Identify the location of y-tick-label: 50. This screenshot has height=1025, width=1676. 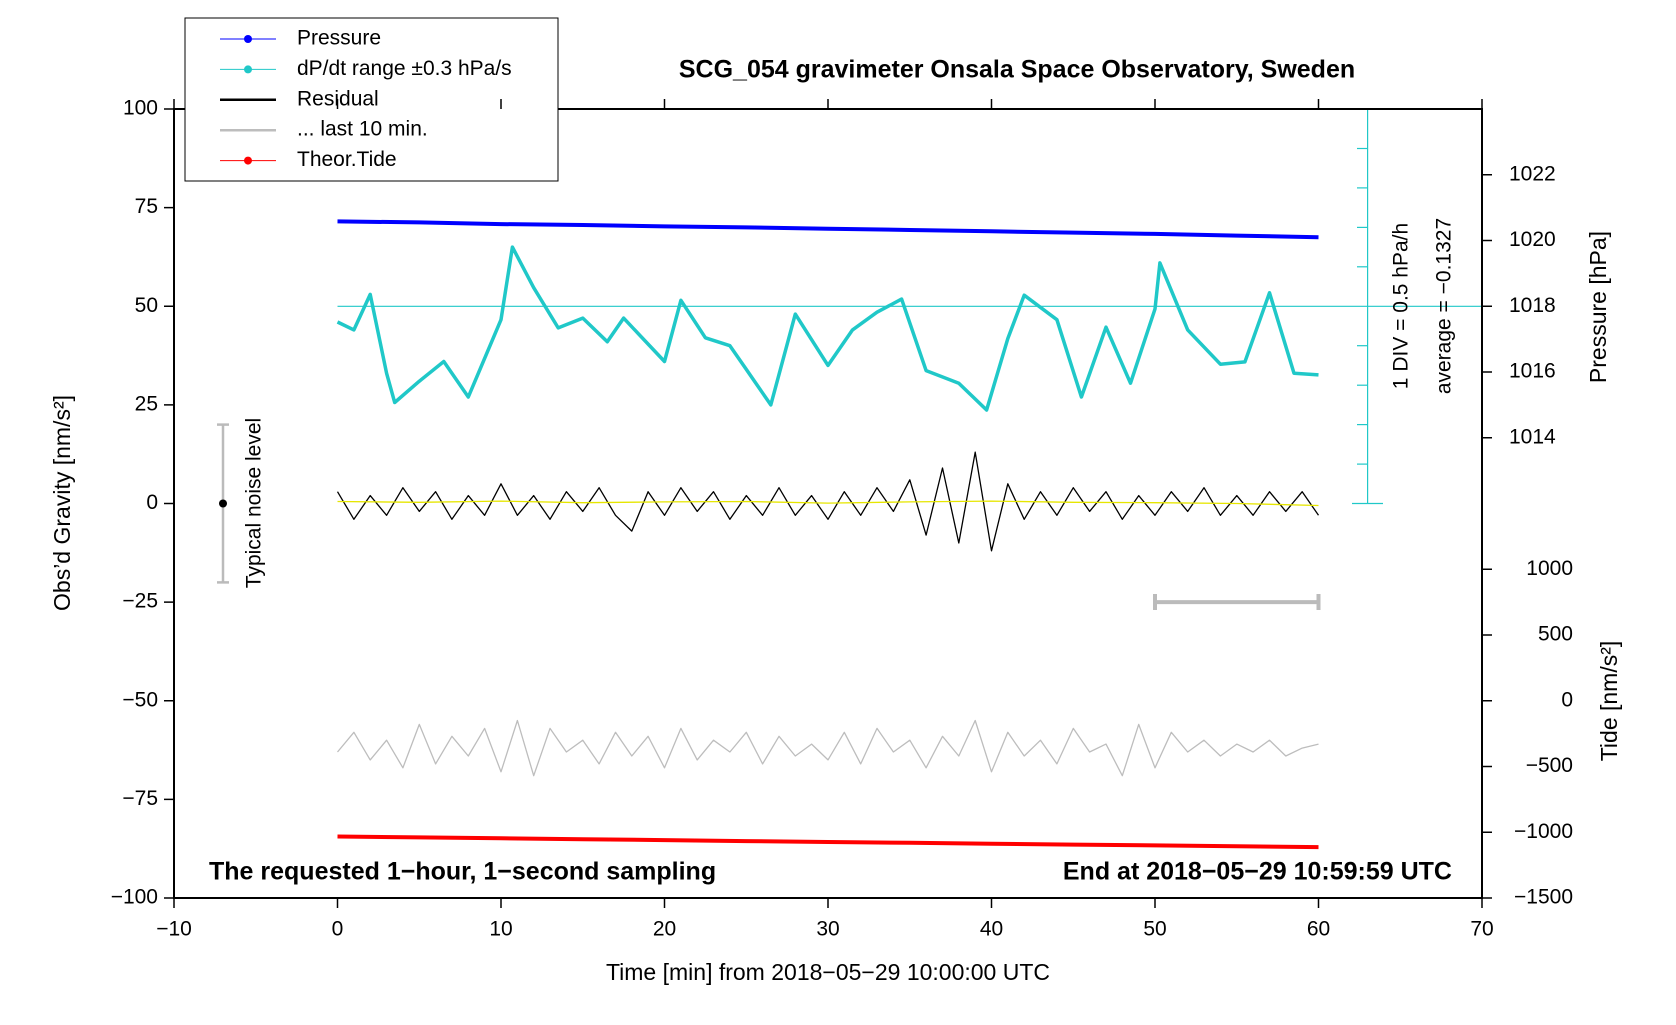
(146, 305).